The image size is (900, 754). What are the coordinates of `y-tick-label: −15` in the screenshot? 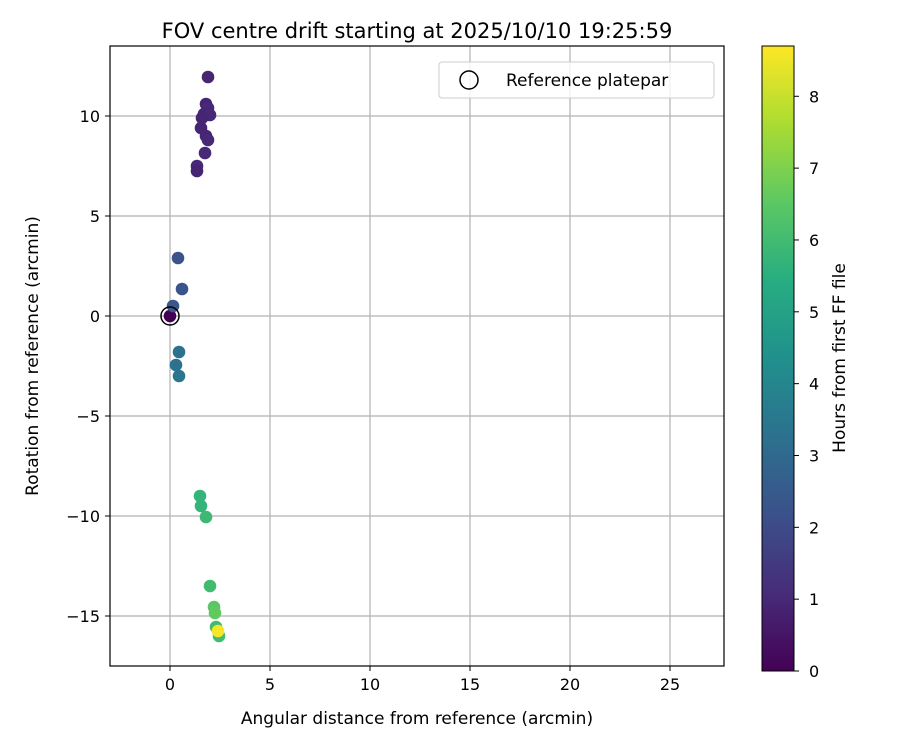 It's located at (83, 616).